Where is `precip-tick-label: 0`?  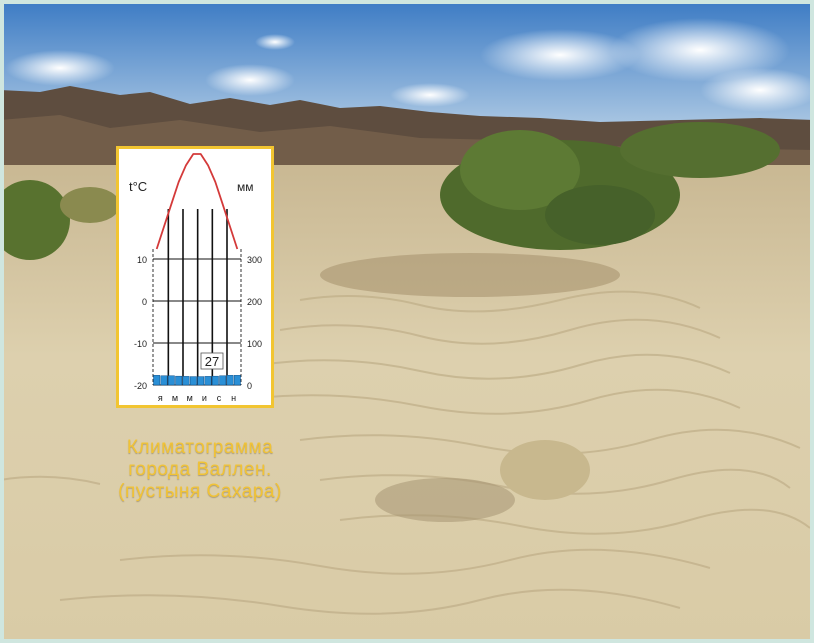 precip-tick-label: 0 is located at coordinates (249, 386).